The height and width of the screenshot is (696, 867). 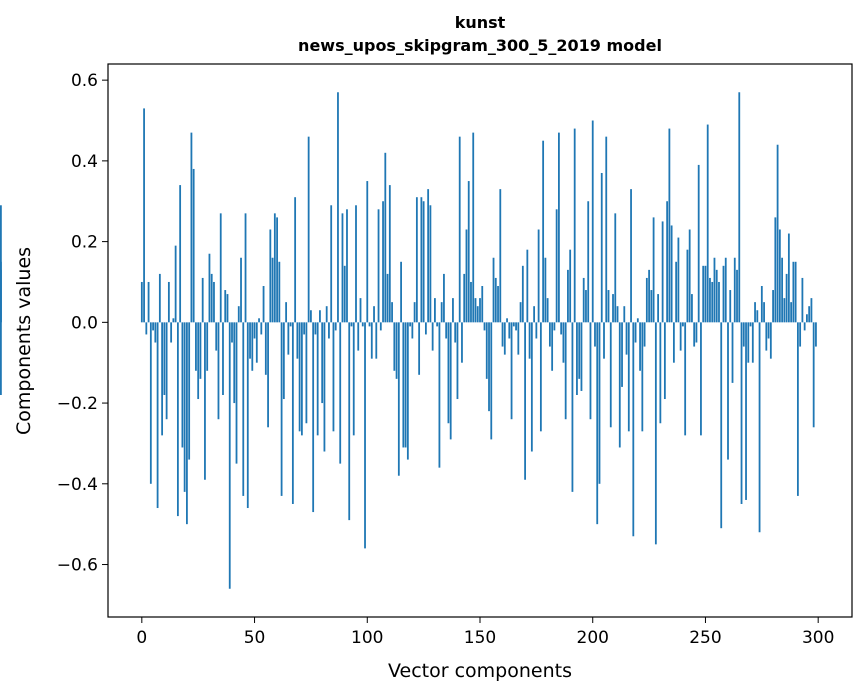 What do you see at coordinates (255, 638) in the screenshot?
I see `x-tick-label: 50` at bounding box center [255, 638].